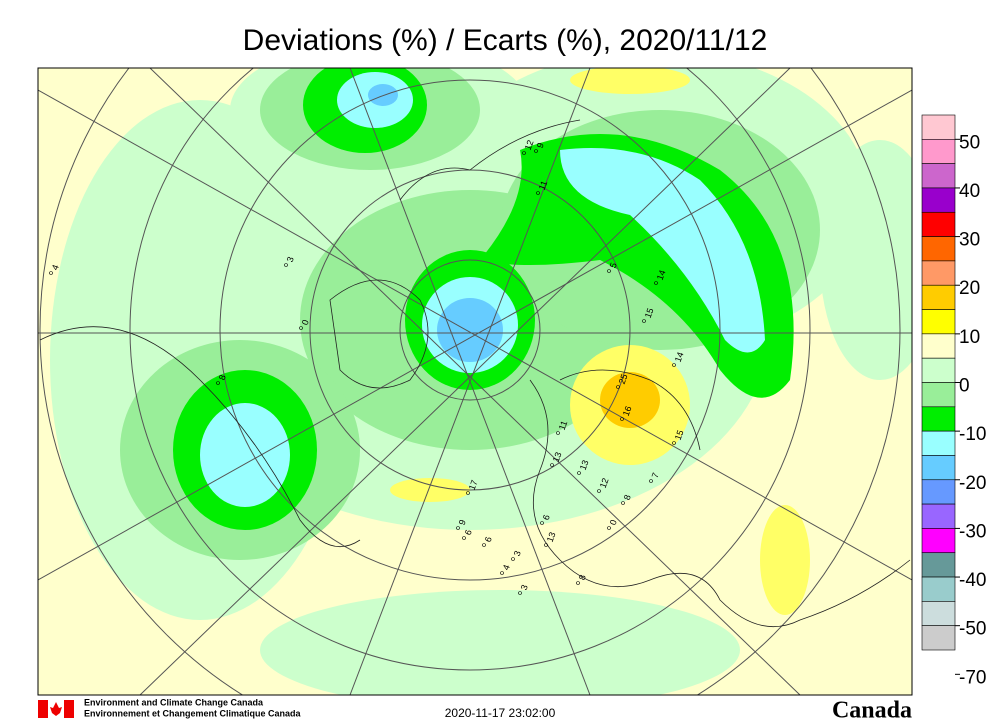 Image resolution: width=1000 pixels, height=726 pixels. What do you see at coordinates (972, 434) in the screenshot?
I see `colorbar-label: -10` at bounding box center [972, 434].